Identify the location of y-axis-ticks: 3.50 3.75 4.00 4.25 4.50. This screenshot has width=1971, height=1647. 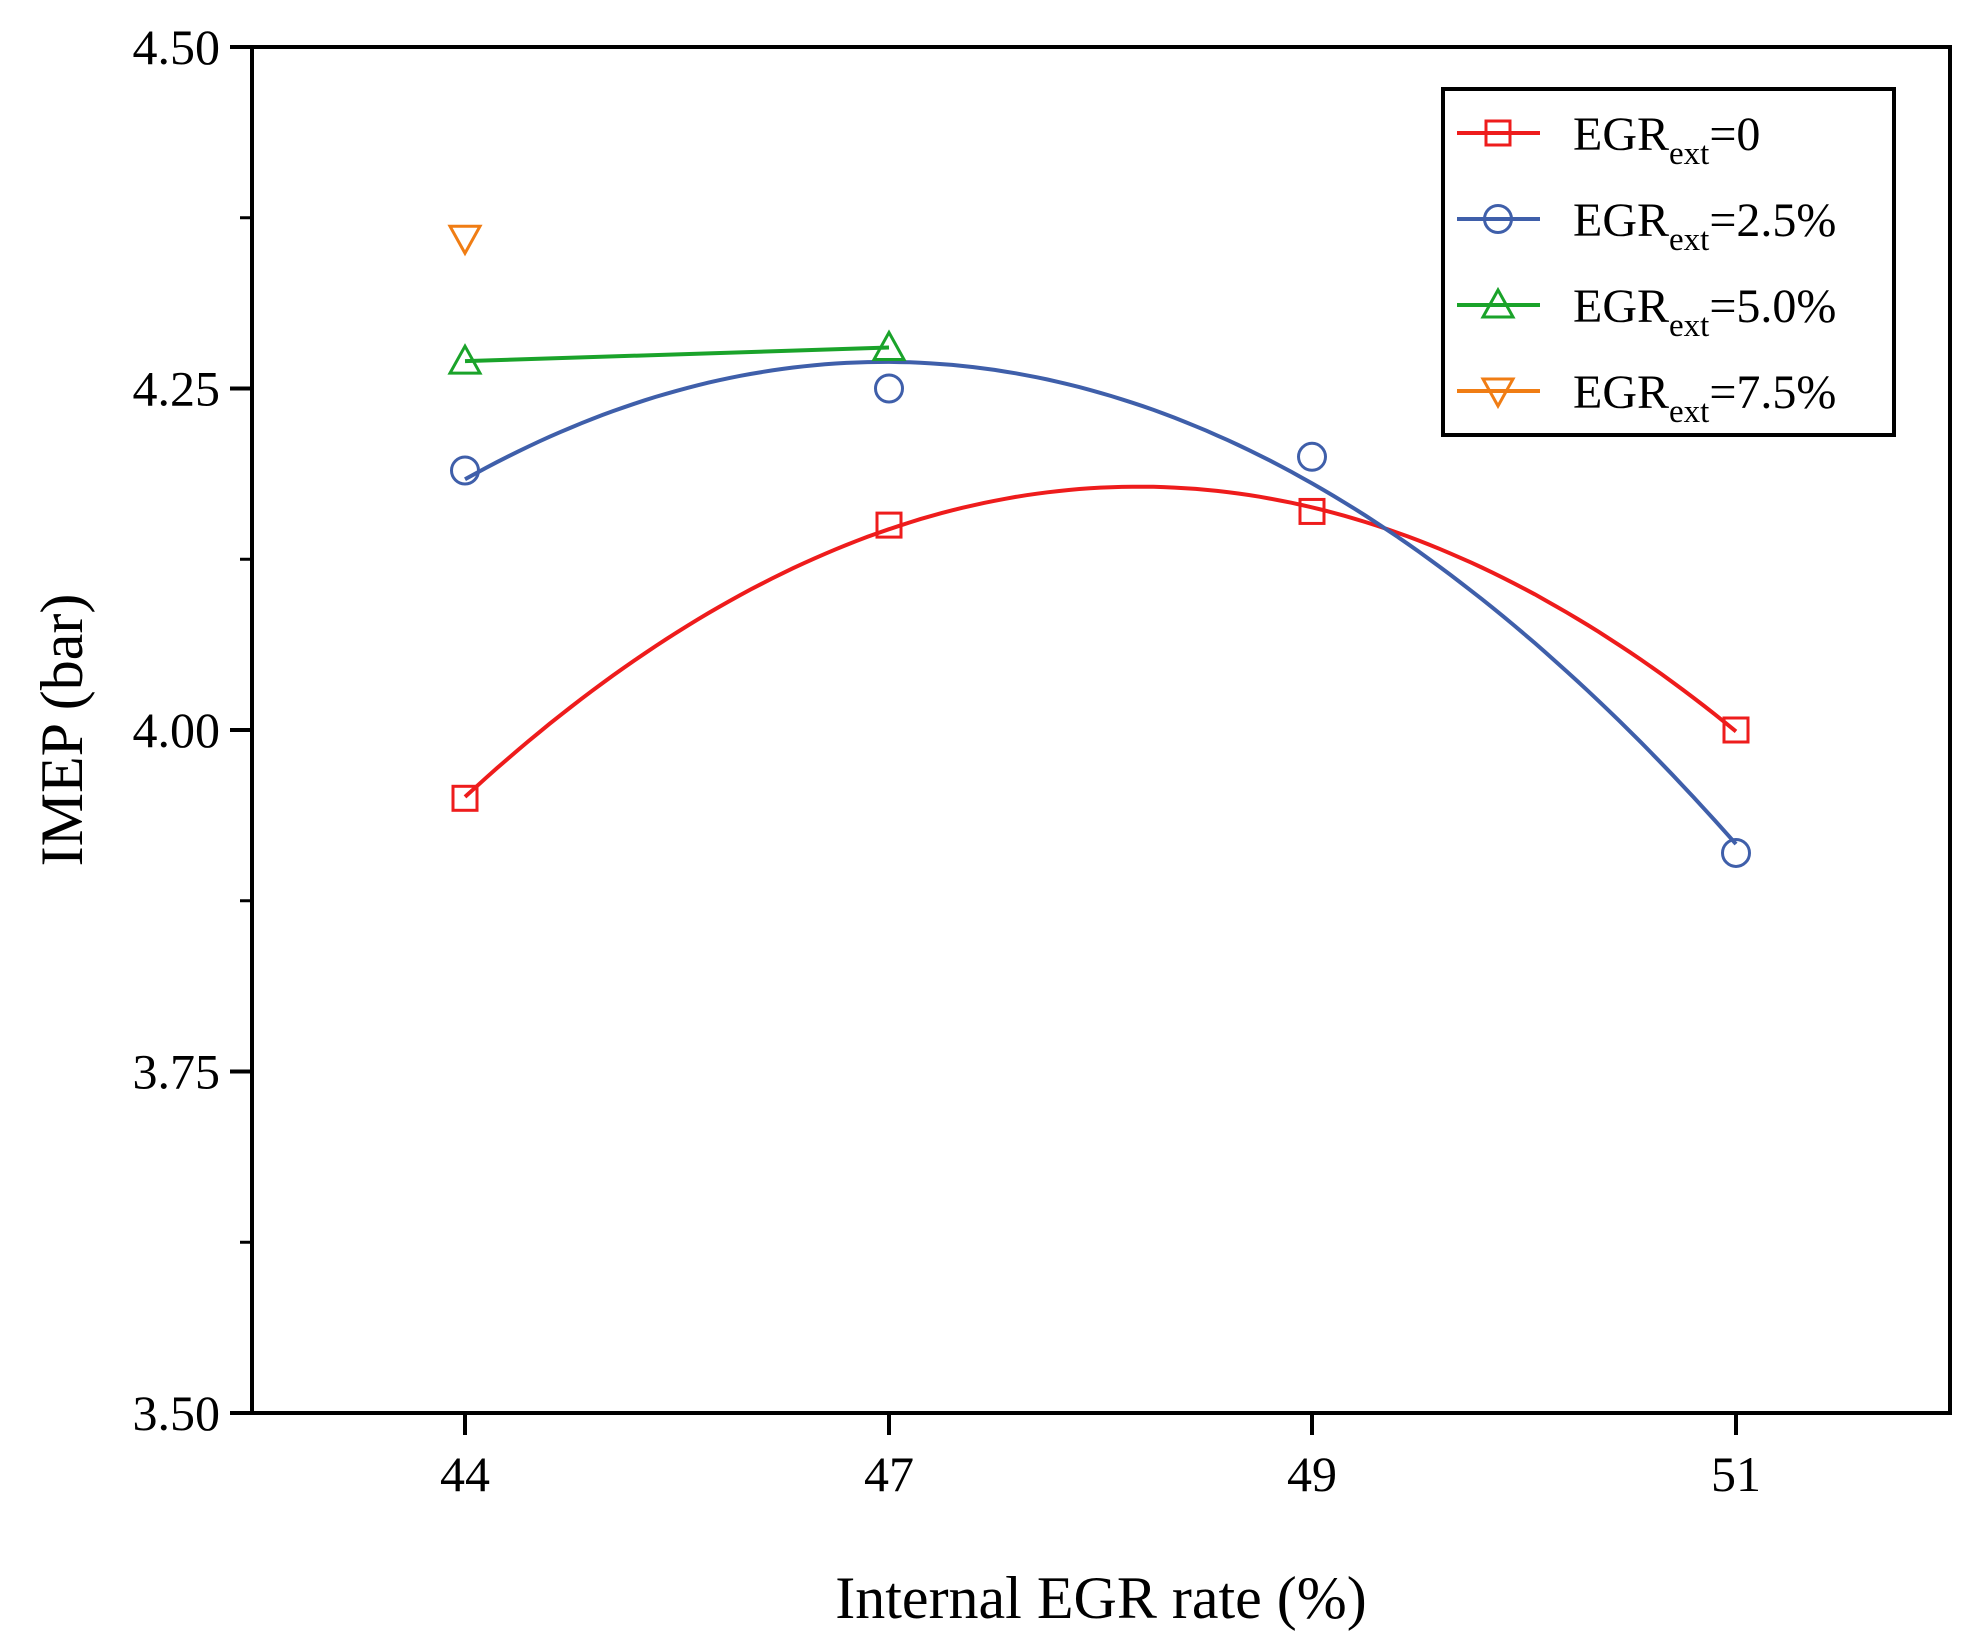
(192, 730).